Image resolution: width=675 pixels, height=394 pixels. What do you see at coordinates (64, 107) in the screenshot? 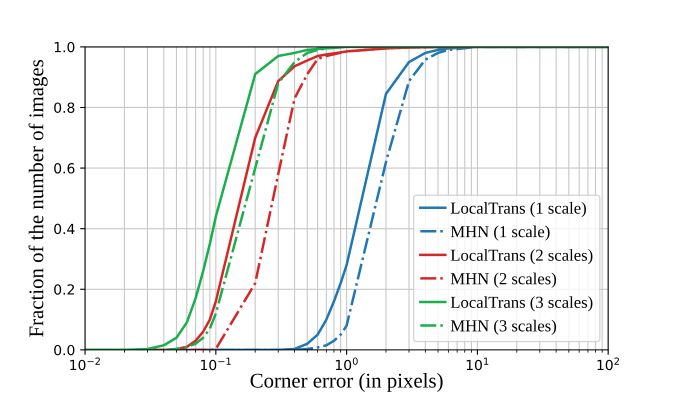
I see `y-tick-label: 0.8` at bounding box center [64, 107].